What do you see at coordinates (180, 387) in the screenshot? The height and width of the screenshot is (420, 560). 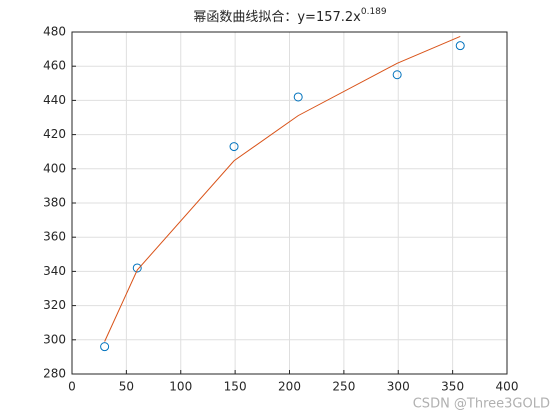 I see `x-tick-label: 100` at bounding box center [180, 387].